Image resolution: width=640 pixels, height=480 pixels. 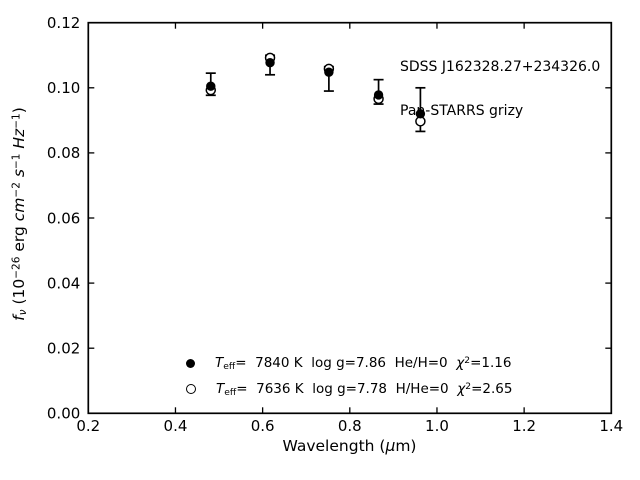 What do you see at coordinates (191, 389) in the screenshot?
I see `open-circle-marker-icon` at bounding box center [191, 389].